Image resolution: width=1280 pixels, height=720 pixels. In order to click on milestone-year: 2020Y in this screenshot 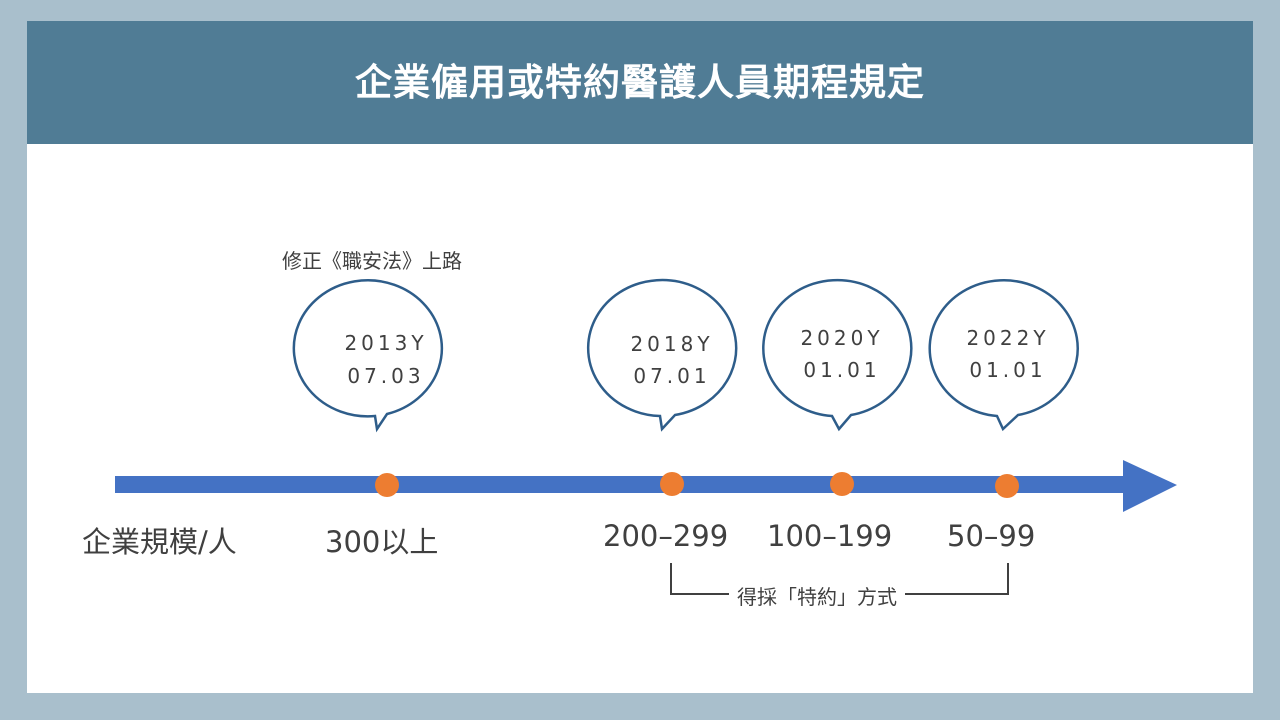, I will do `click(841, 338)`.